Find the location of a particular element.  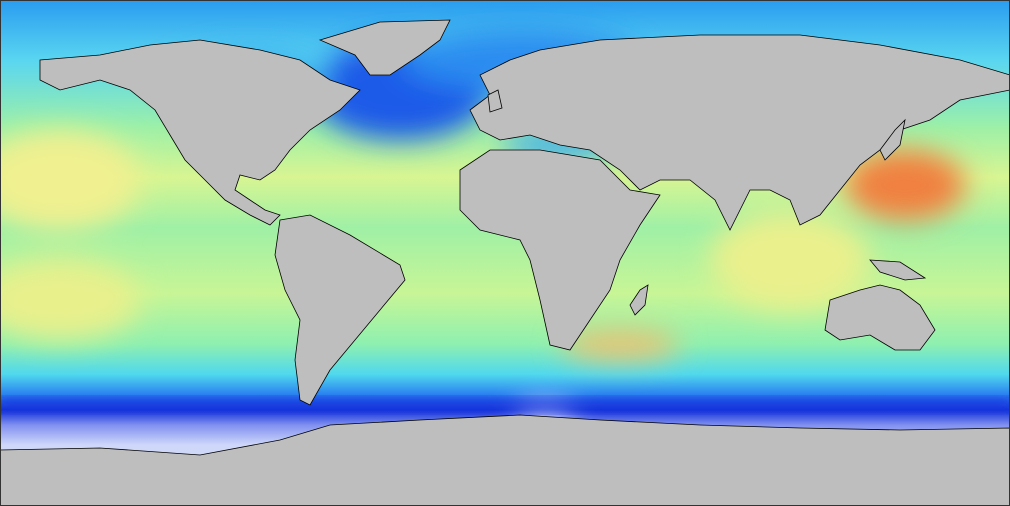

north-america is located at coordinates (200, 132).